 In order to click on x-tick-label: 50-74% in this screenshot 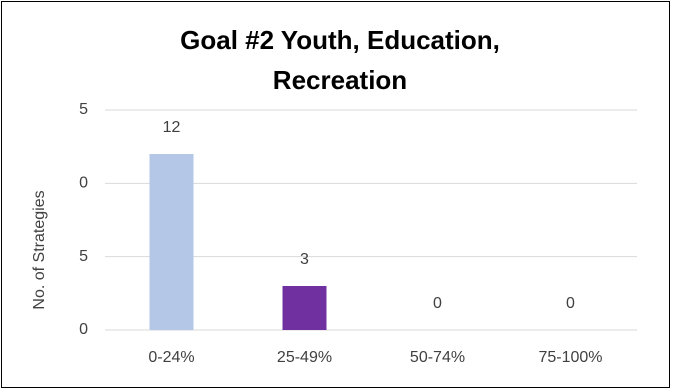, I will do `click(437, 357)`.